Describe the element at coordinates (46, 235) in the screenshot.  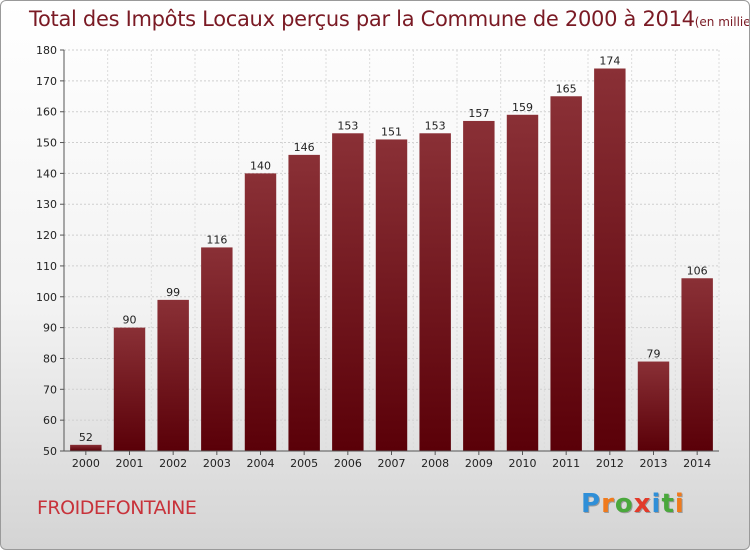
I see `y-tick-label: 120` at that location.